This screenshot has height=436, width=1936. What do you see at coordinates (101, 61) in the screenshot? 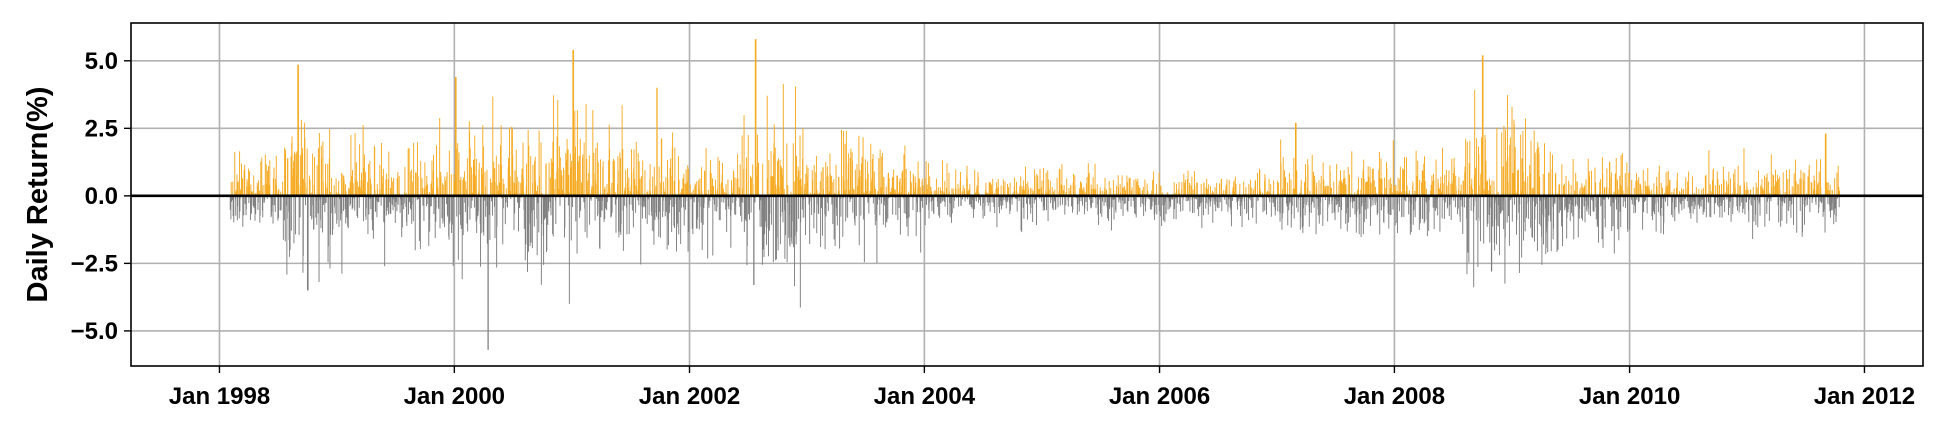
I see `y-tick-label: 5.0` at bounding box center [101, 61].